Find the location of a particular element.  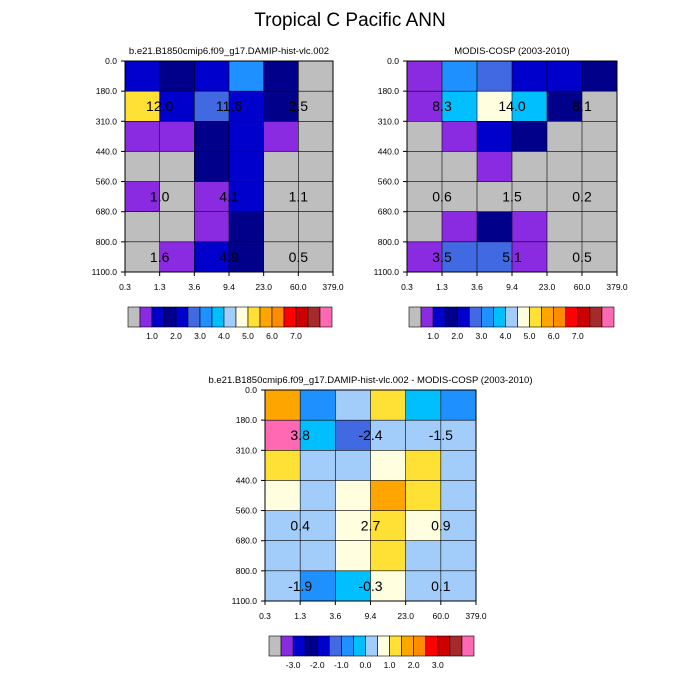

colorbar-label: -1.0 is located at coordinates (341, 665).